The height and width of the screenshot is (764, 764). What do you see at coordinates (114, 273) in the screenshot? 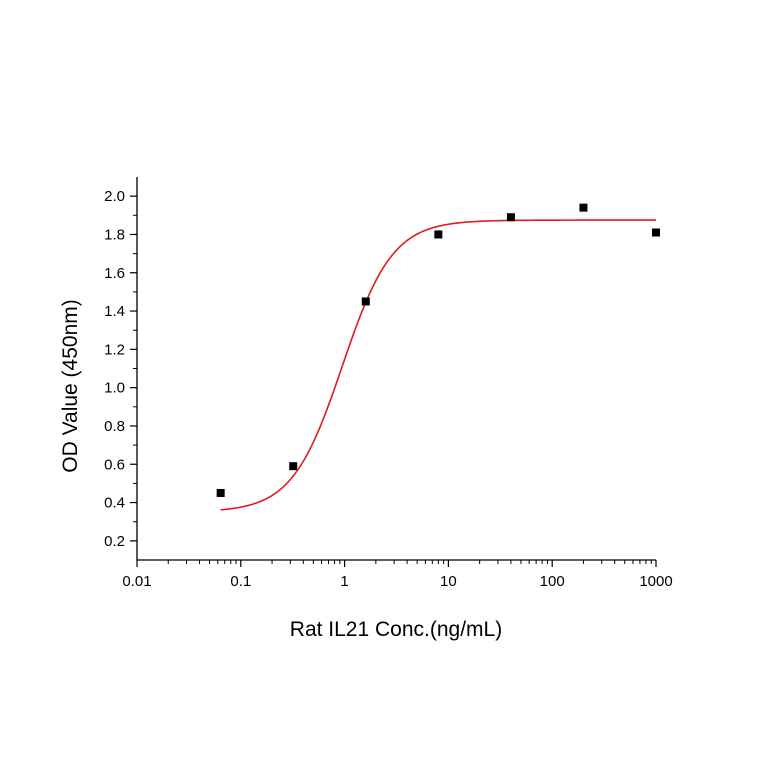
I see `y-tick-label: 1.6` at bounding box center [114, 273].